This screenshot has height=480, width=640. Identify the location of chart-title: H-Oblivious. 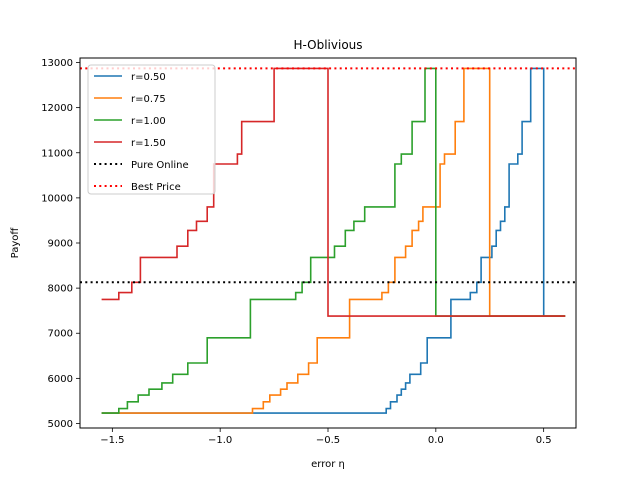
(327, 45).